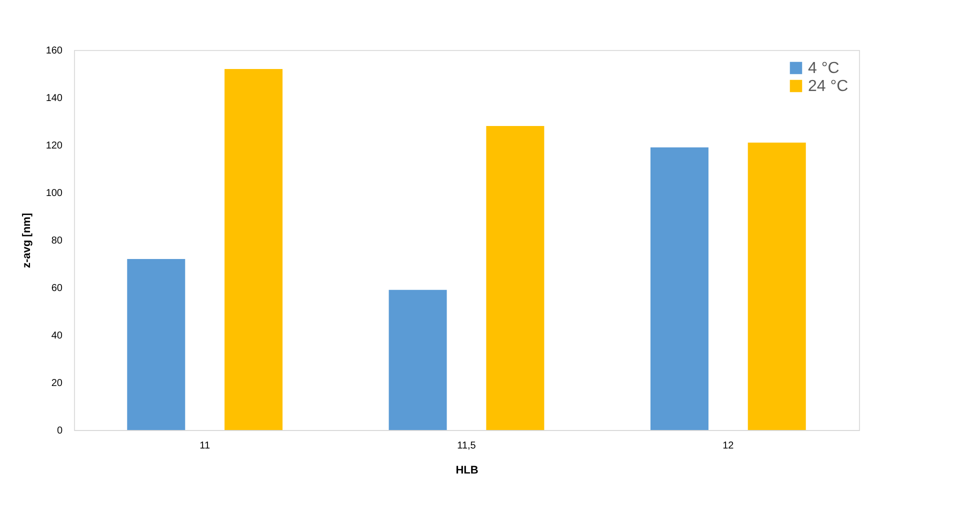 The image size is (978, 530). Describe the element at coordinates (467, 470) in the screenshot. I see `x-axis-title: HLB` at that location.